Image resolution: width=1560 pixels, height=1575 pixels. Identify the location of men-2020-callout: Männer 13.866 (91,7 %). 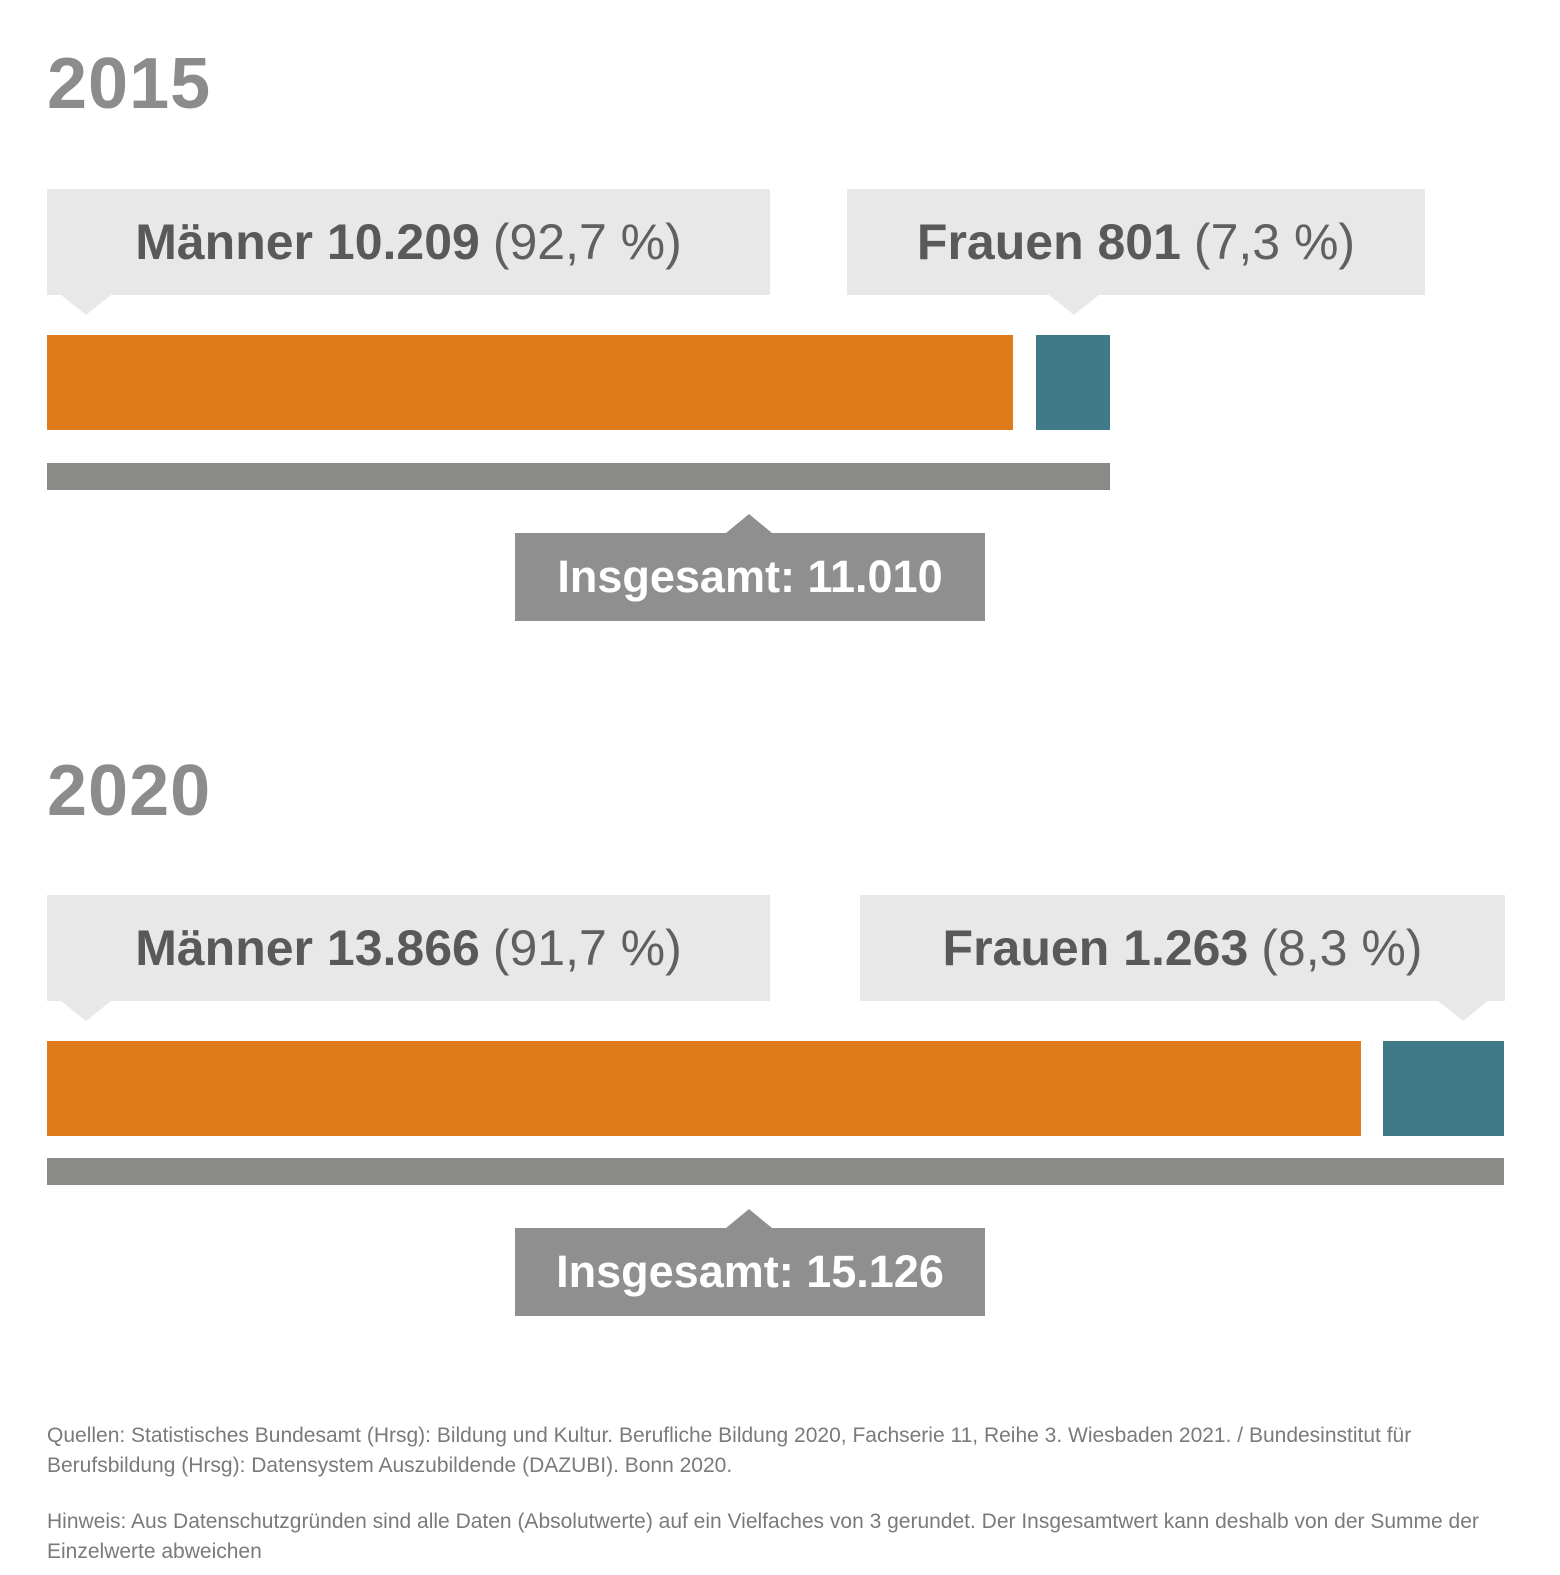
(408, 958).